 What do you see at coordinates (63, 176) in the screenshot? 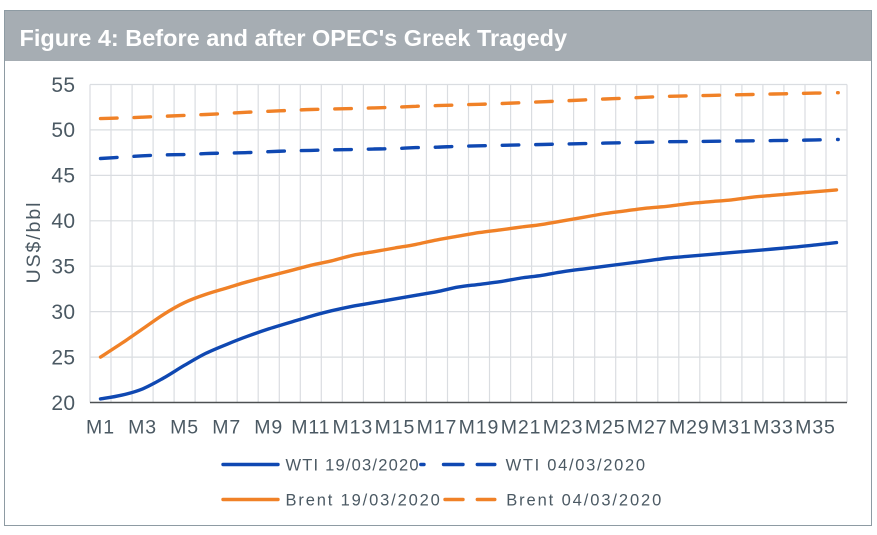
I see `svg-text: 45` at bounding box center [63, 176].